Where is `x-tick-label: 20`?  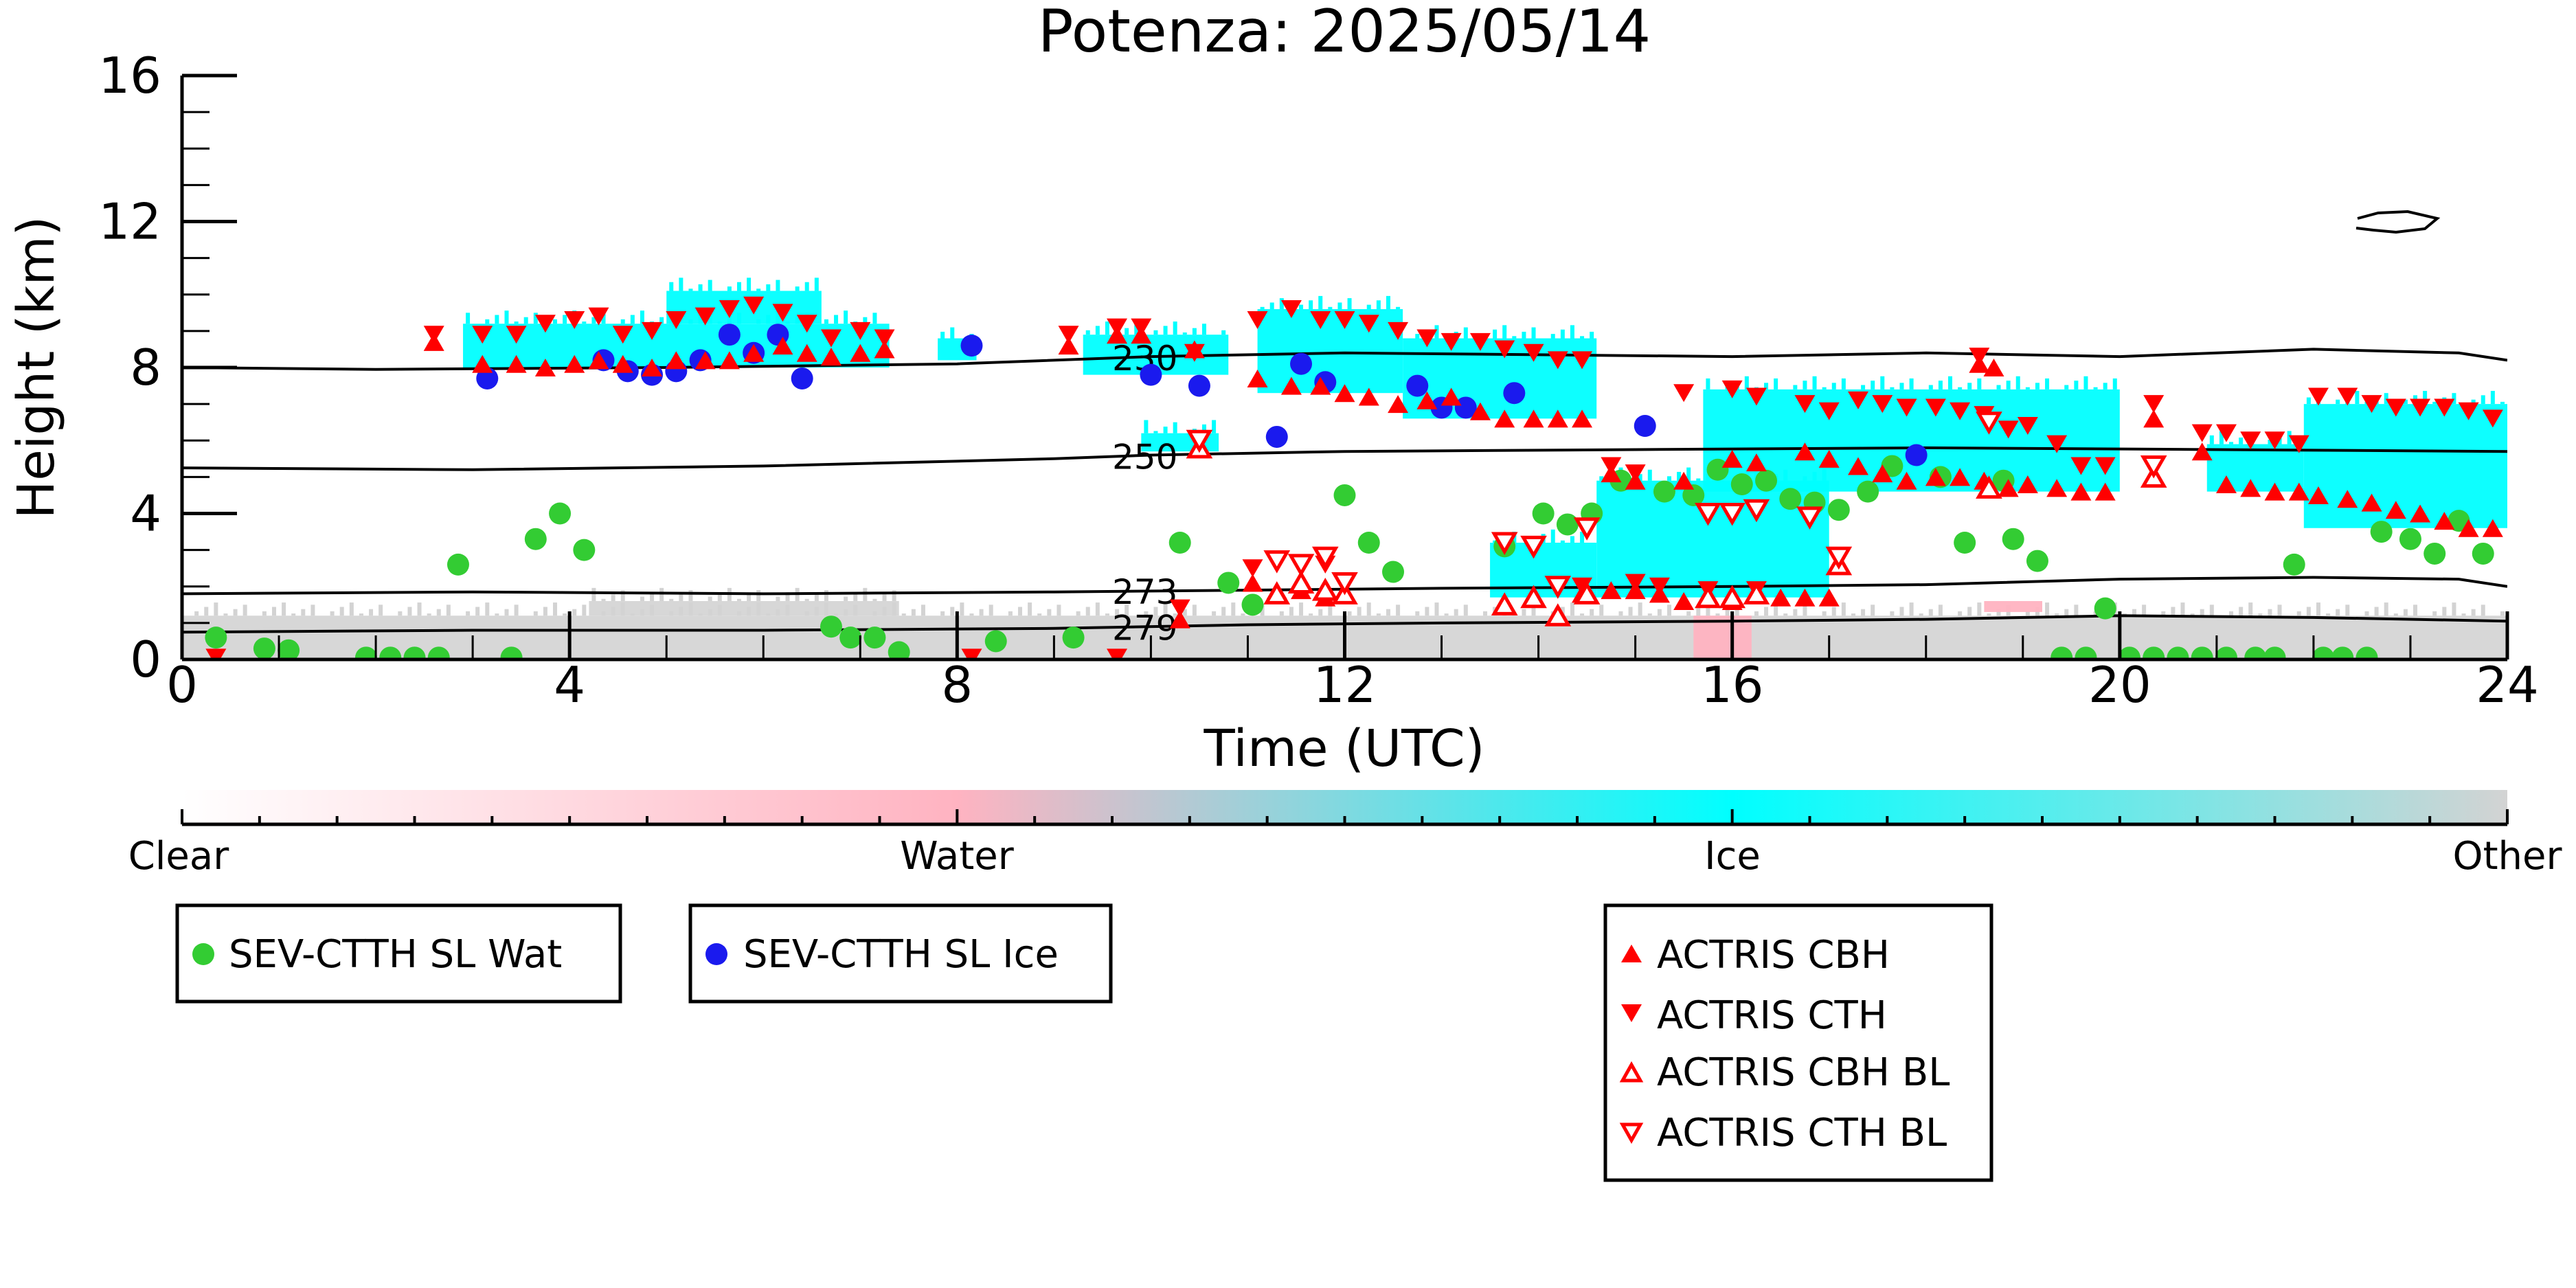
x-tick-label: 20 is located at coordinates (2119, 685).